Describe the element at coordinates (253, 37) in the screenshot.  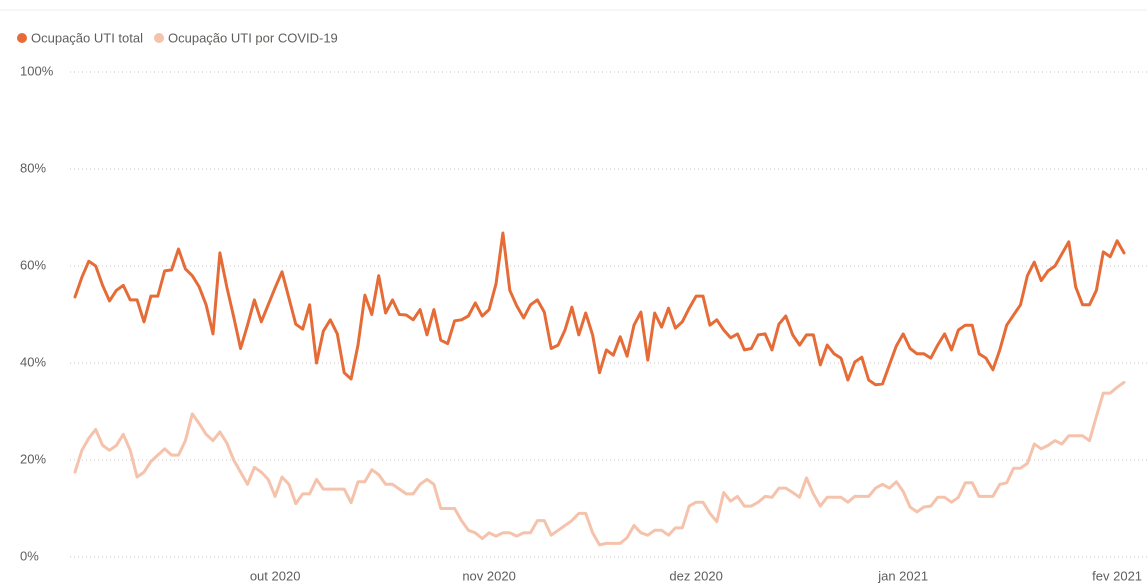
I see `legend-label: Ocupação UTI por COVID-19` at that location.